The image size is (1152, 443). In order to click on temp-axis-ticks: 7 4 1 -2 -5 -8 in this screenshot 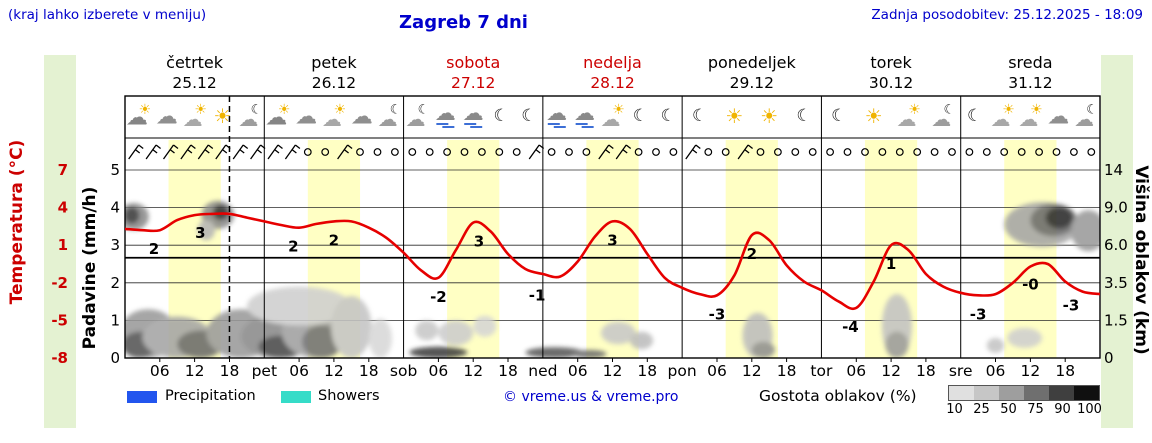, I will do `click(59, 264)`.